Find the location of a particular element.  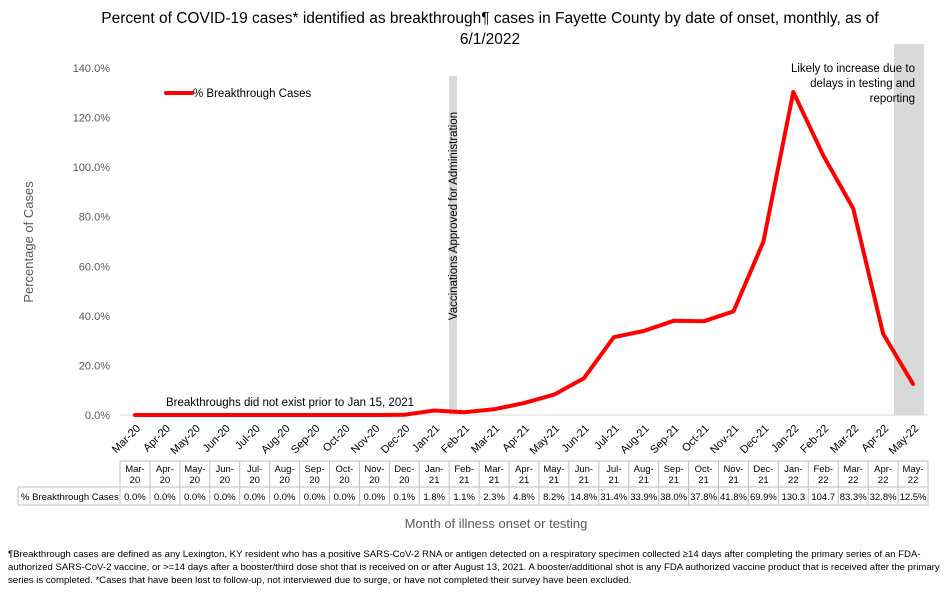

recent-data-band is located at coordinates (909, 229).